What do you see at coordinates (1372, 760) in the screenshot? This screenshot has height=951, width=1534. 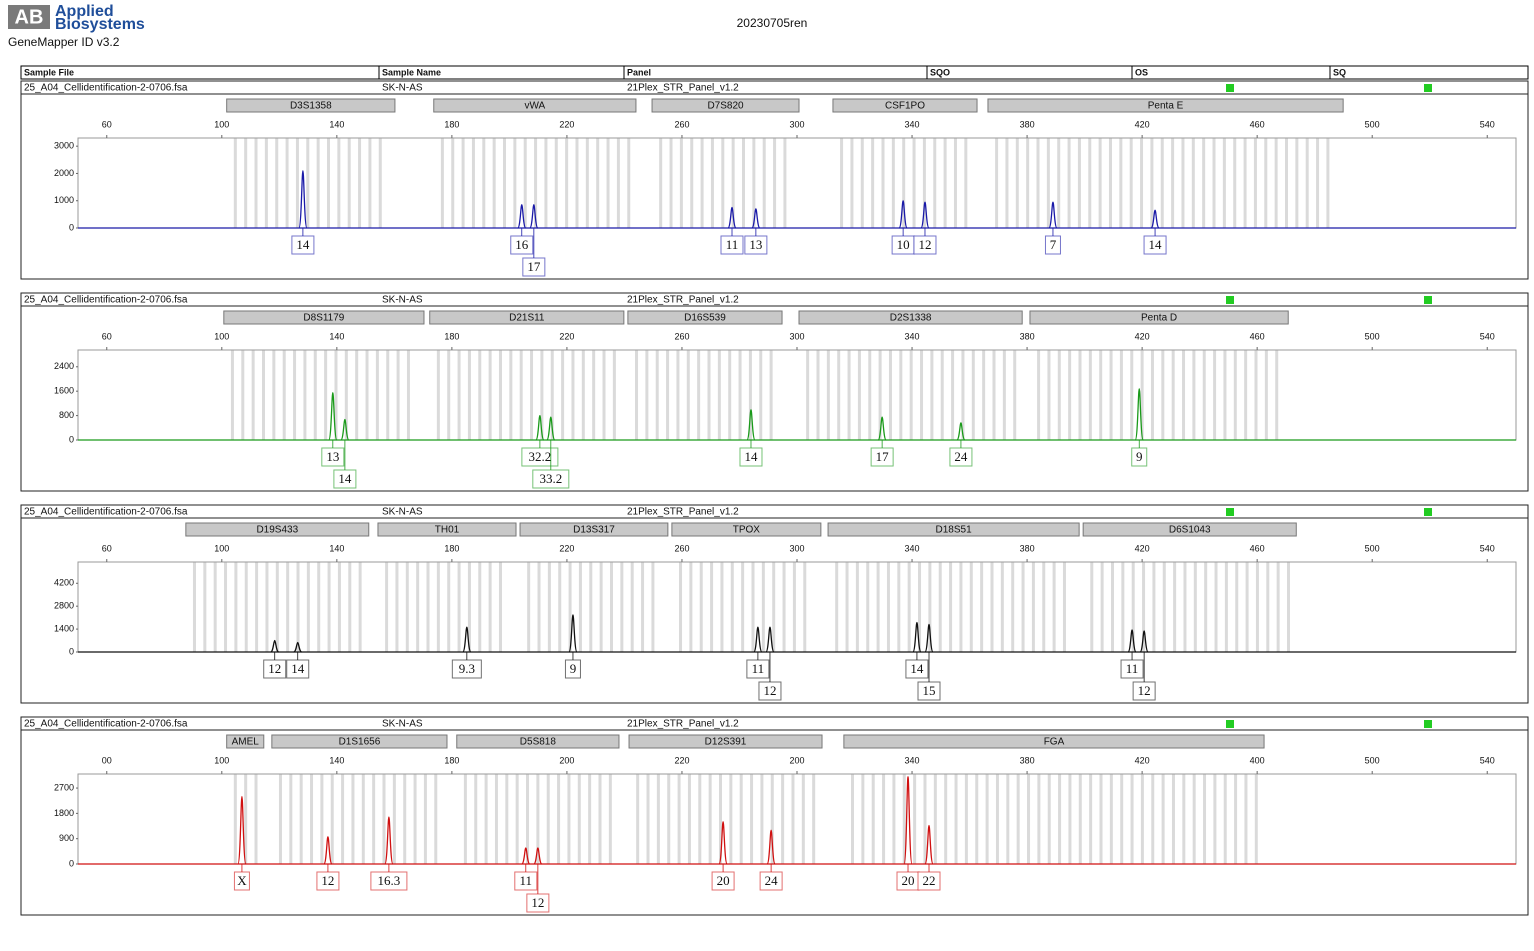 I see `x-tick-label: 500` at bounding box center [1372, 760].